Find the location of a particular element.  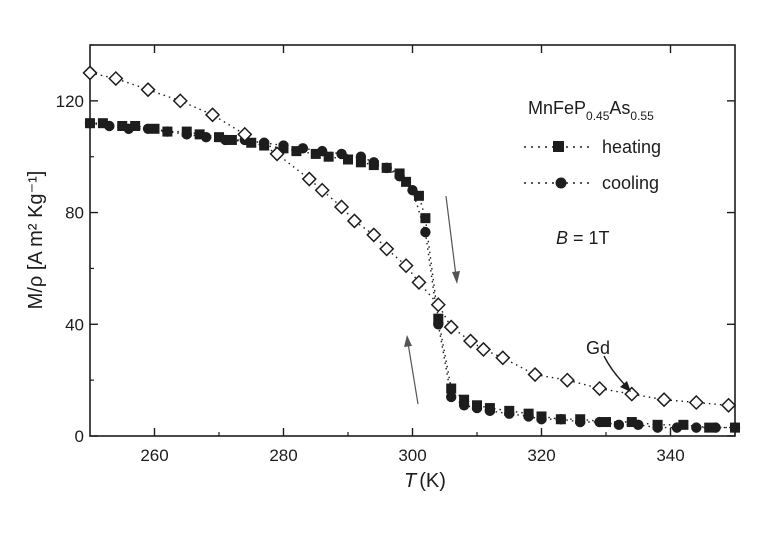

x-axis-title: T (K) is located at coordinates (425, 481).